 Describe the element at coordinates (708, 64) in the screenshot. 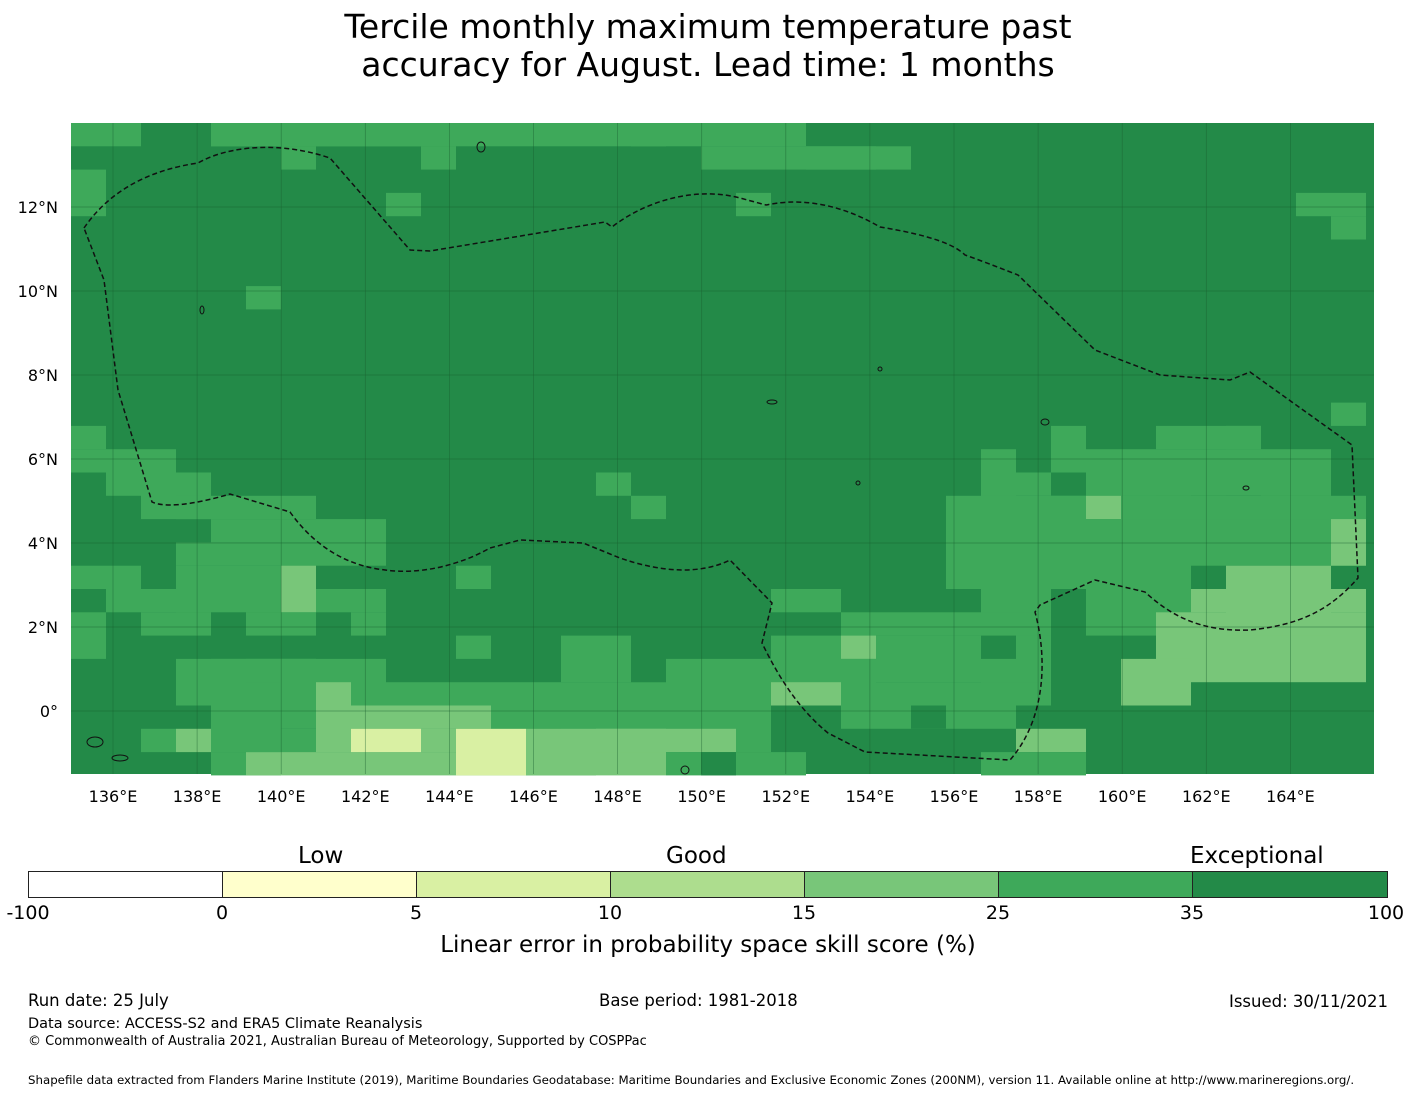

I see `chart-title-line-2: accuracy for August. Lead time: 1 months` at that location.